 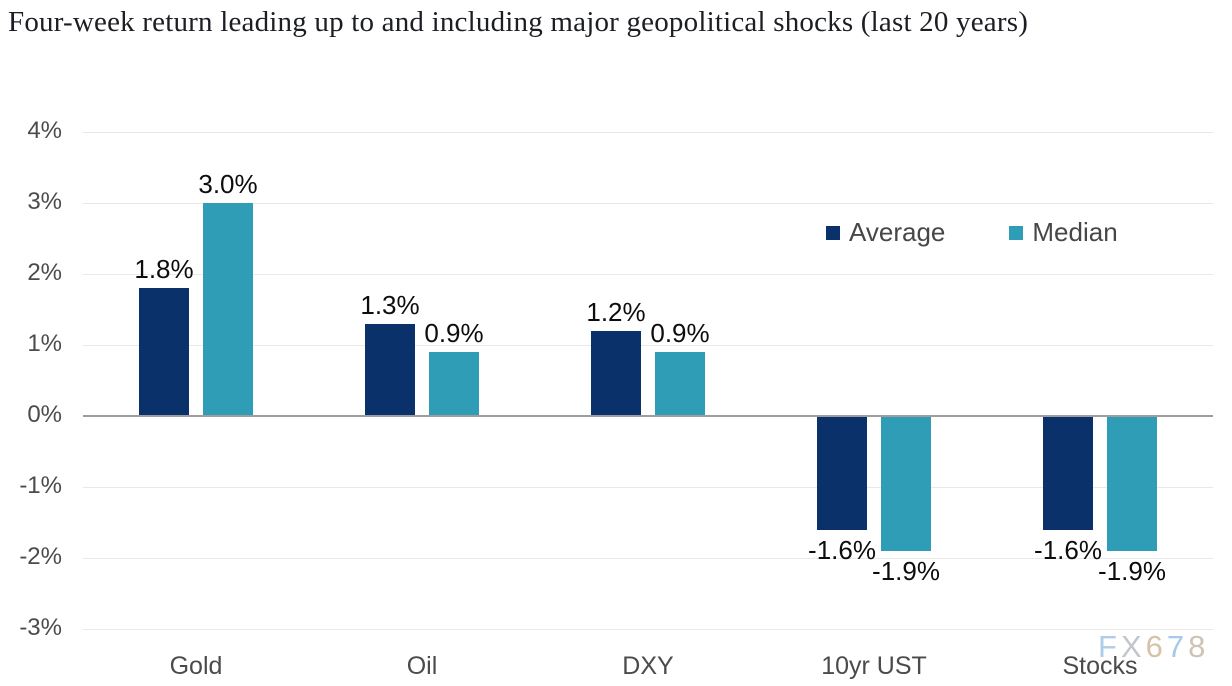 What do you see at coordinates (390, 304) in the screenshot?
I see `bar-value-label: 1.3%` at bounding box center [390, 304].